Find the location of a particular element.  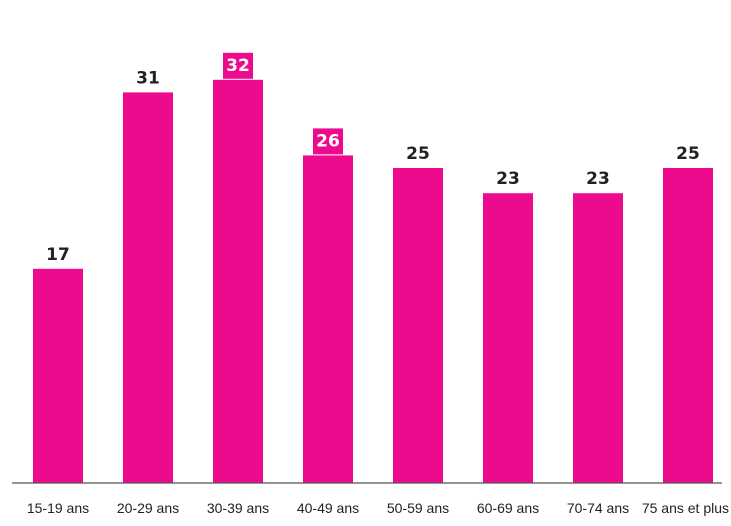

x-tick-label-0: 15-19 ans is located at coordinates (58, 508).